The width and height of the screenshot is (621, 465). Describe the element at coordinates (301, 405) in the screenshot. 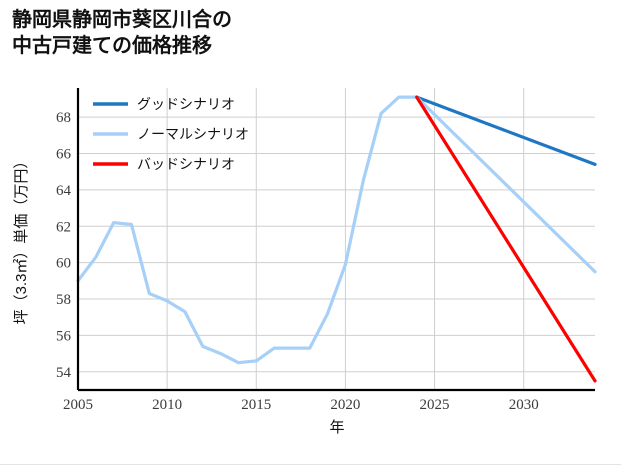

I see `x-tick-labels: 2005 2010 2015 2020 2025 2030` at that location.